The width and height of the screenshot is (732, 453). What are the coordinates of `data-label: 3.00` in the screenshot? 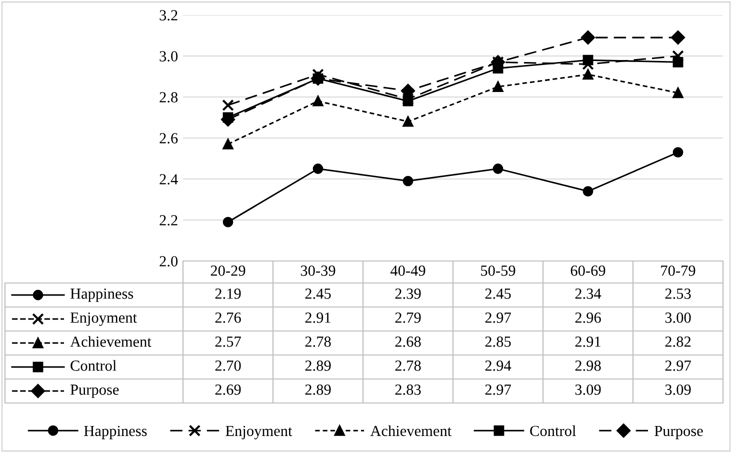 It's located at (678, 317).